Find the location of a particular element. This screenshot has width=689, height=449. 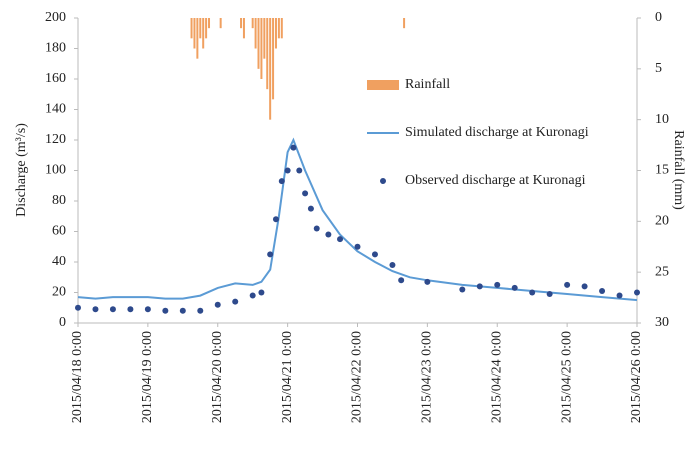

x-tick-label: 2015/04/24 0:00 is located at coordinates (496, 377).